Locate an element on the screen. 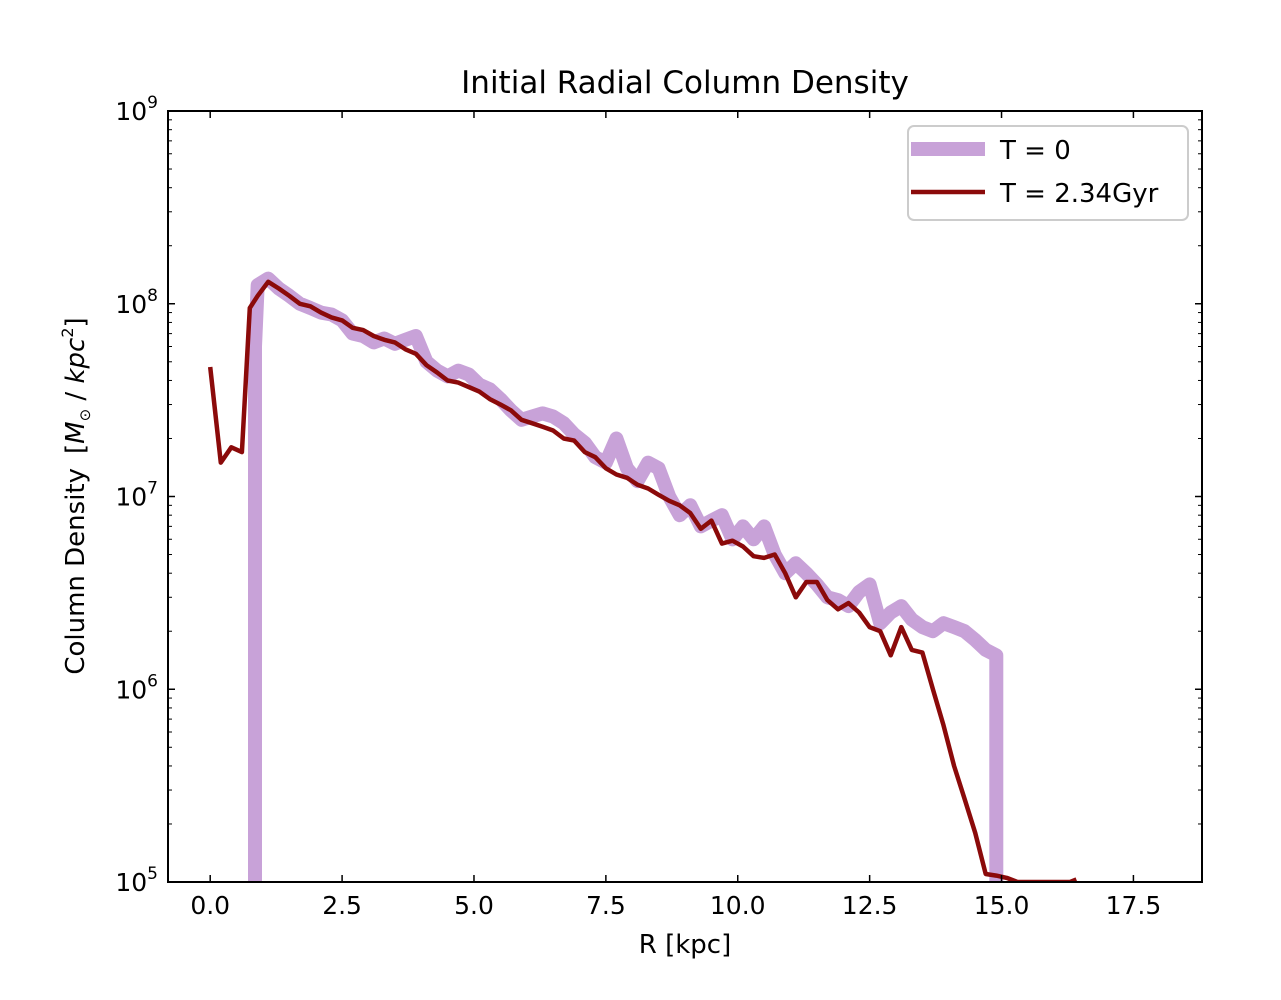  y-tick-label: 10⁸ is located at coordinates (136, 302).